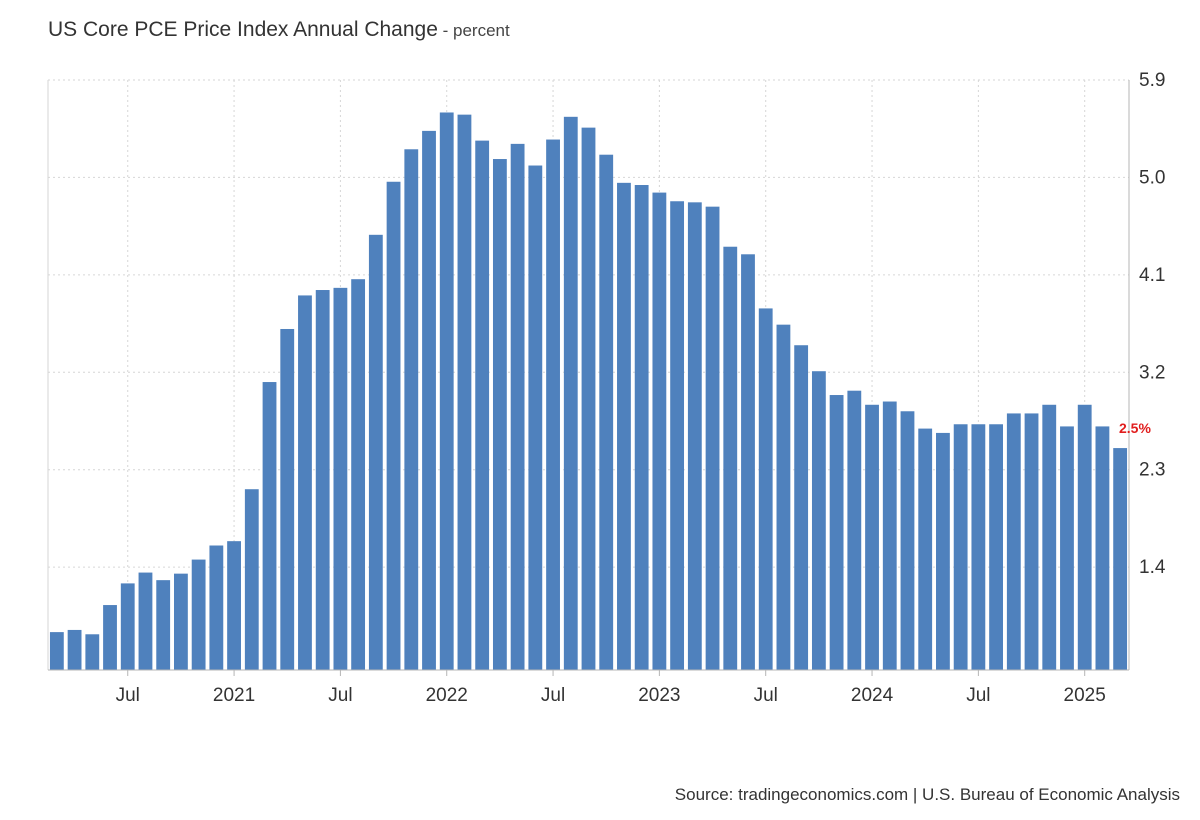  Describe the element at coordinates (1152, 177) in the screenshot. I see `y-tick-label: 5.0` at that location.